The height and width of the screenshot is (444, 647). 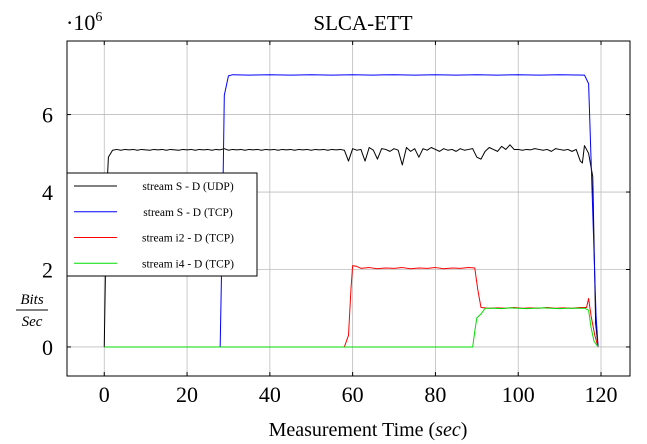 What do you see at coordinates (47, 347) in the screenshot?
I see `y-tick-label: 0` at bounding box center [47, 347].